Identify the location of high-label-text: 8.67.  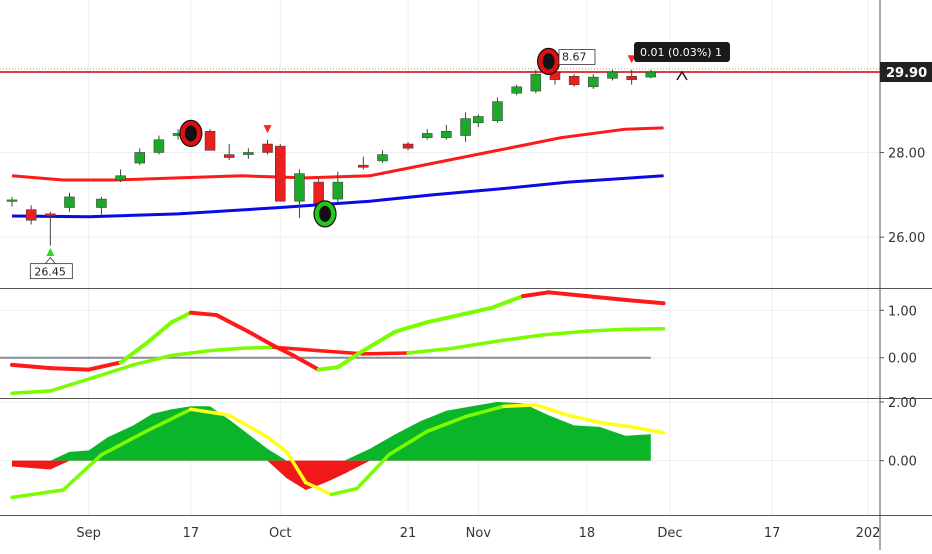
(574, 57).